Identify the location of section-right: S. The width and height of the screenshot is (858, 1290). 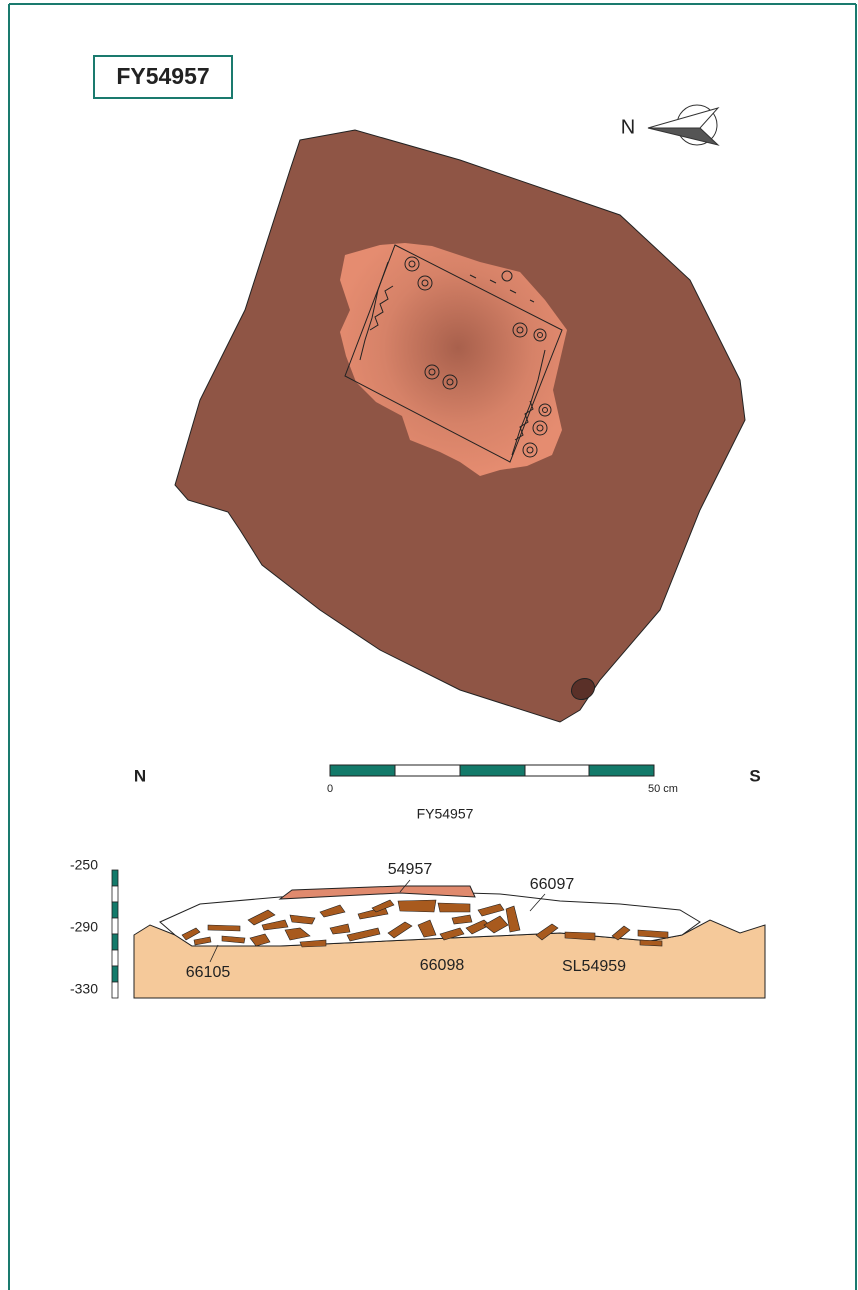
(754, 775).